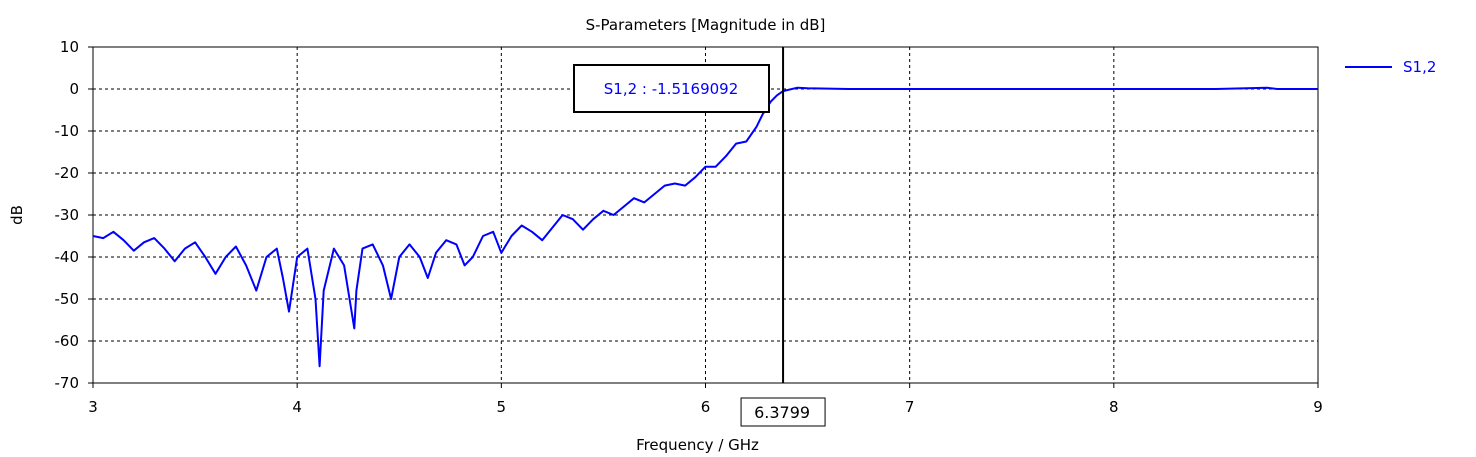 This screenshot has width=1476, height=457. I want to click on marker-annotation-label: S1,2 : -1.5169092, so click(671, 89).